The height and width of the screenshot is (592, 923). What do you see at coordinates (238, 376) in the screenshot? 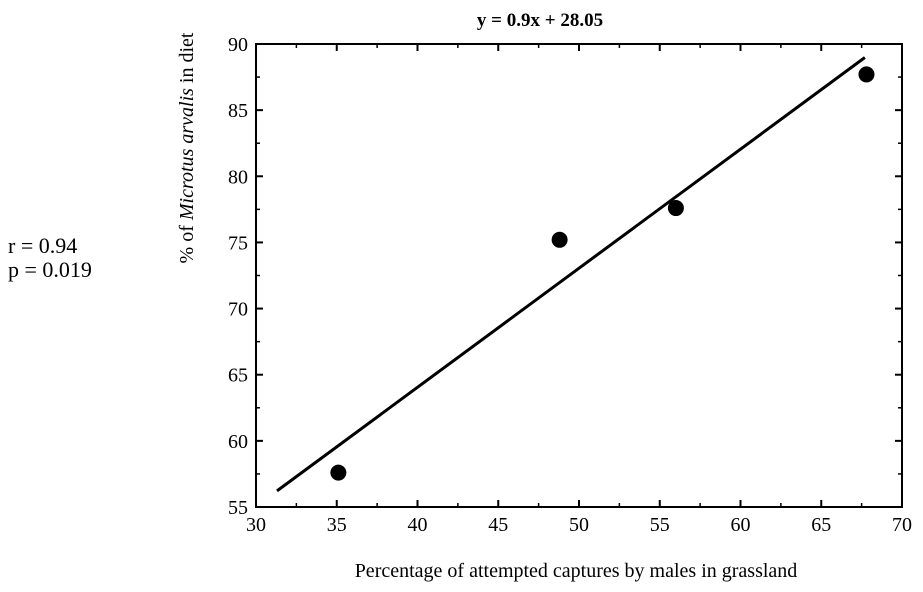
I see `y-tick-label: 65` at bounding box center [238, 376].